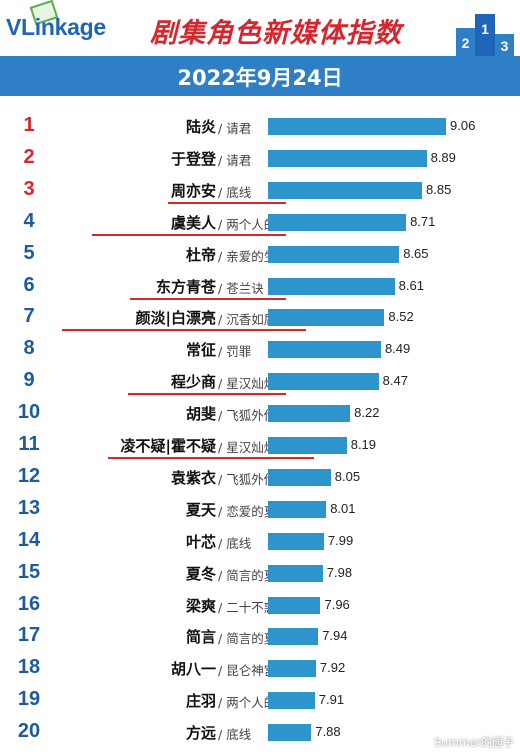 This screenshot has width=520, height=756. What do you see at coordinates (439, 189) in the screenshot?
I see `bar-value-label: 8.85` at bounding box center [439, 189].